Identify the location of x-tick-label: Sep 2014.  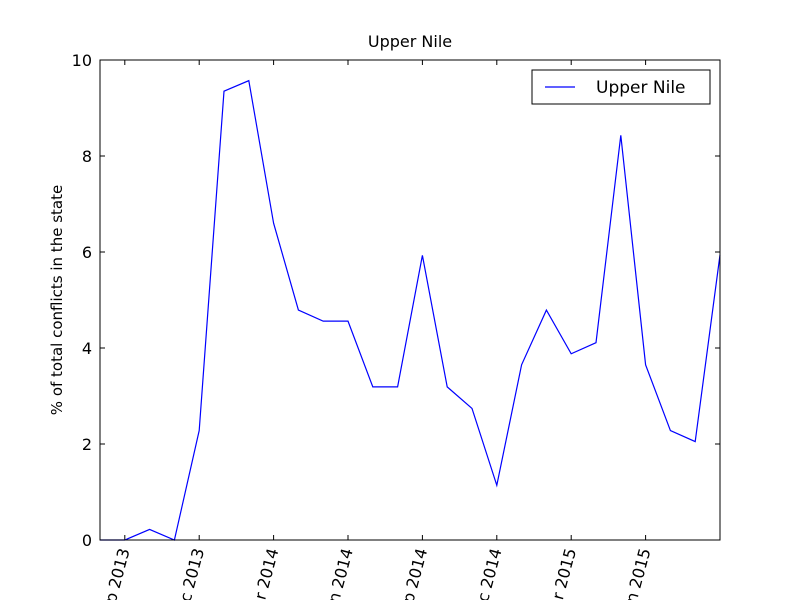
(412, 573).